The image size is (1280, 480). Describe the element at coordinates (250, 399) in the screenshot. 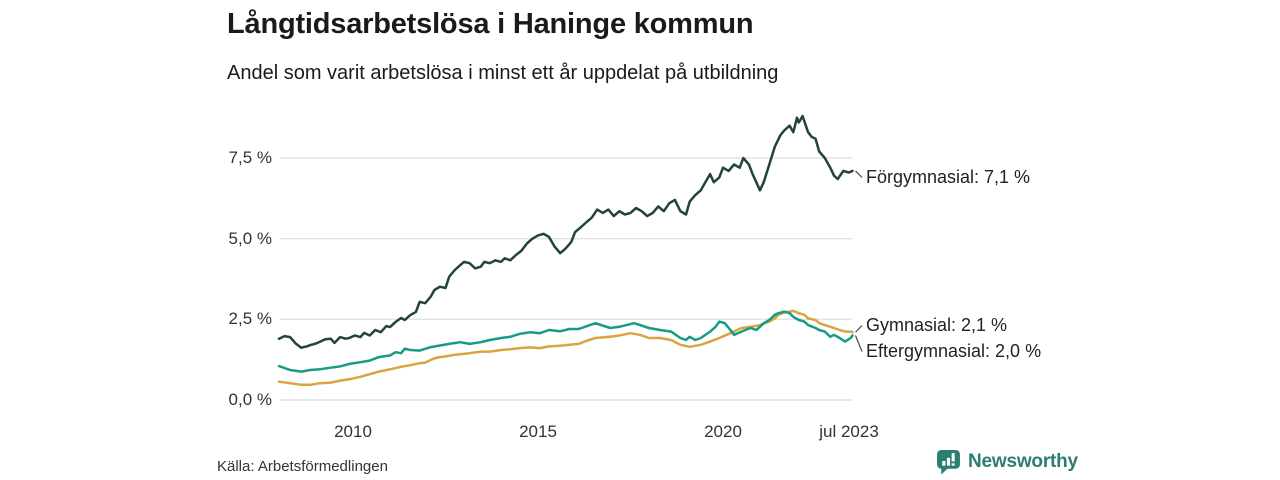

I see `y-axis-tick-label: 0,0 %` at that location.